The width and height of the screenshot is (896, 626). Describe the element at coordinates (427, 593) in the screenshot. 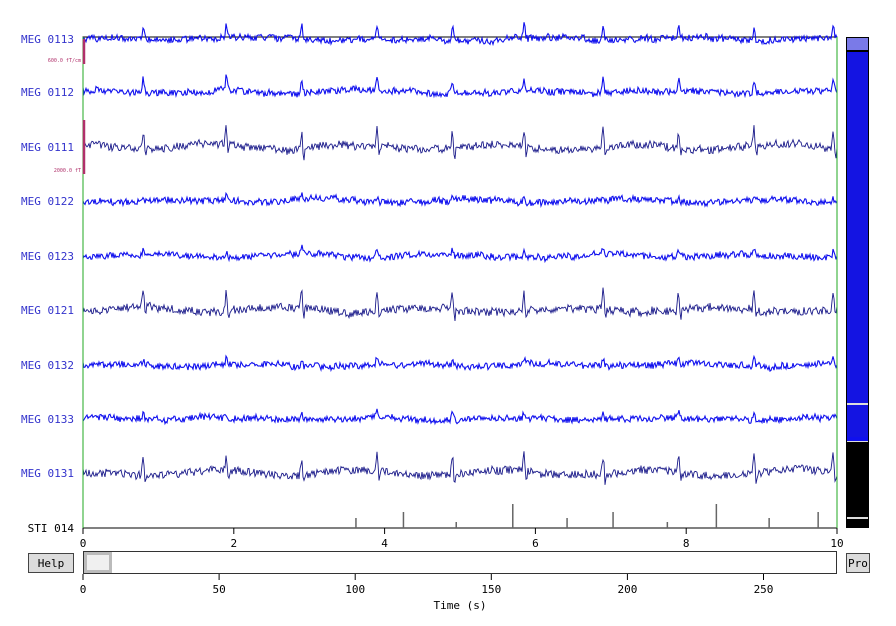

I see `overview-axis: 0 50 100 150 200 250 Time (s)` at that location.